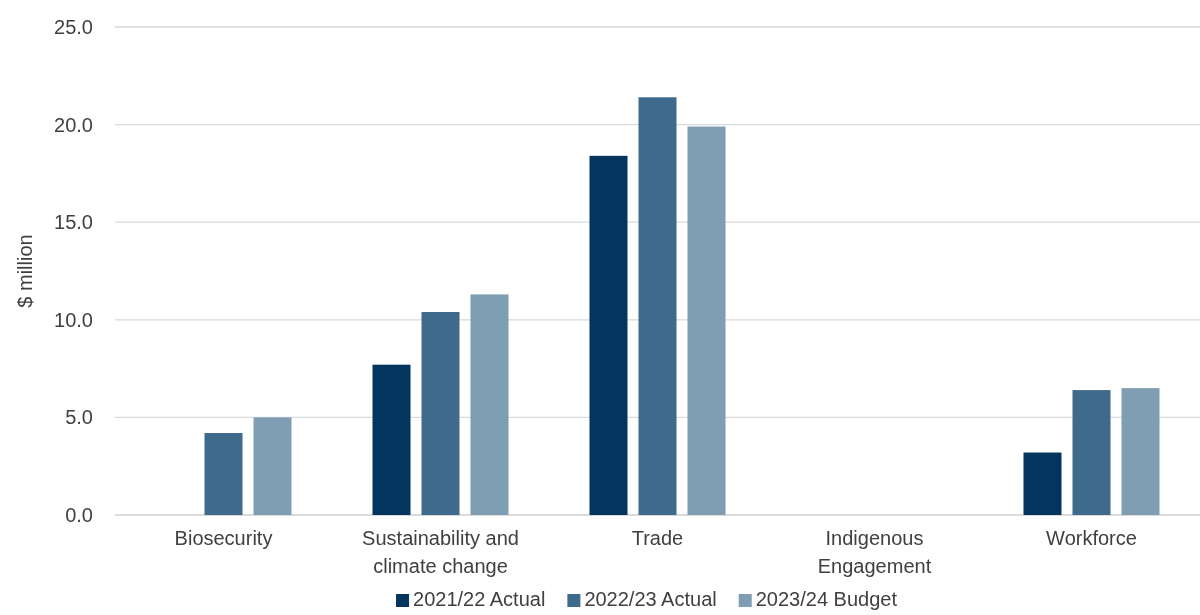 The height and width of the screenshot is (615, 1200). What do you see at coordinates (657, 538) in the screenshot?
I see `x-tick-label: Trade` at bounding box center [657, 538].